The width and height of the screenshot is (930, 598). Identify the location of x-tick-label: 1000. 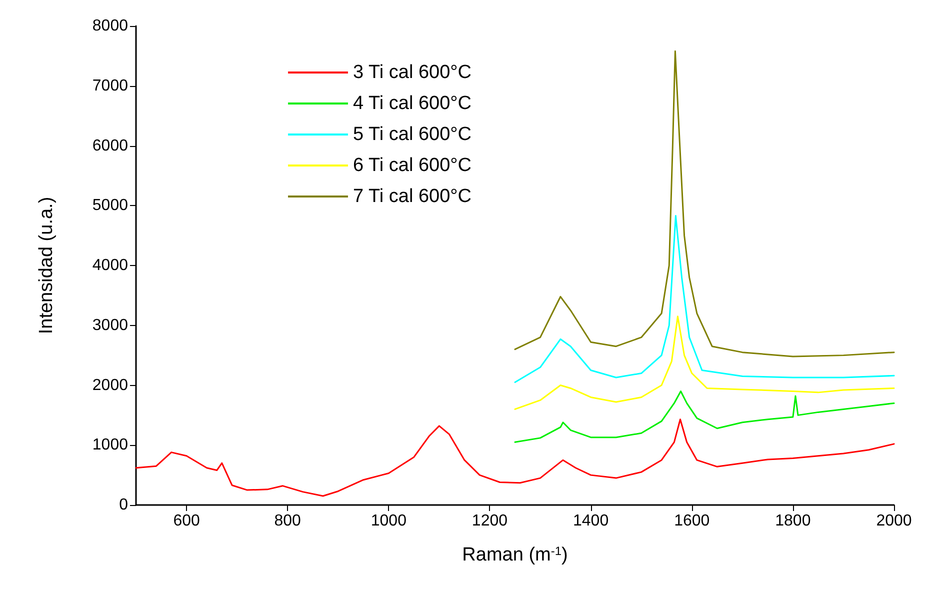
(388, 521).